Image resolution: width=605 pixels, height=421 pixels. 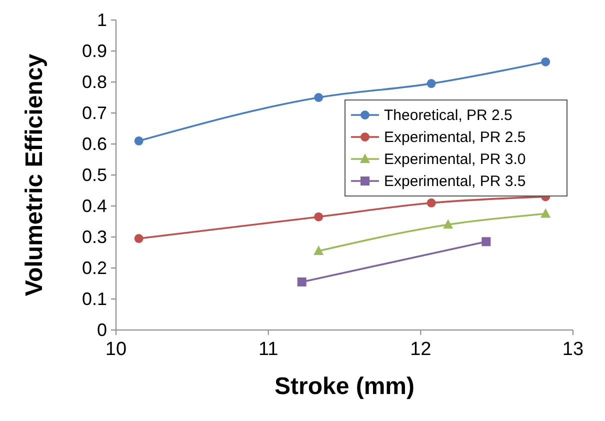 I want to click on x-tick-label: 12, so click(x=421, y=349).